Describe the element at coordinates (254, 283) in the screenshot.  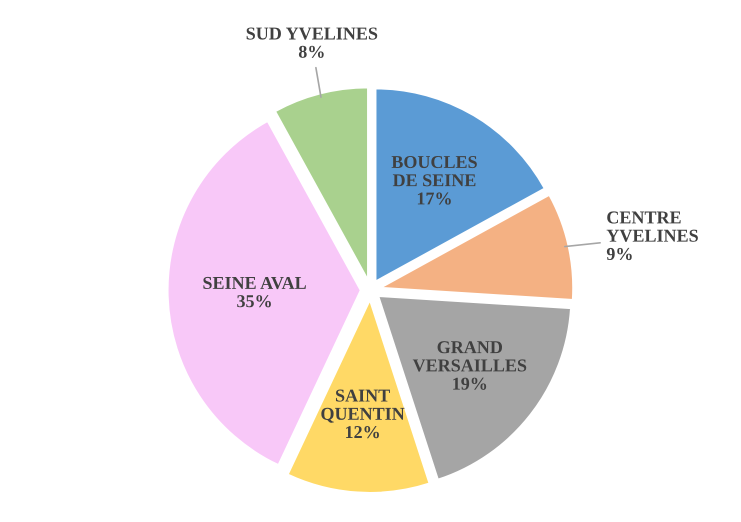
I see `slice-label: SEINE AVAL` at that location.